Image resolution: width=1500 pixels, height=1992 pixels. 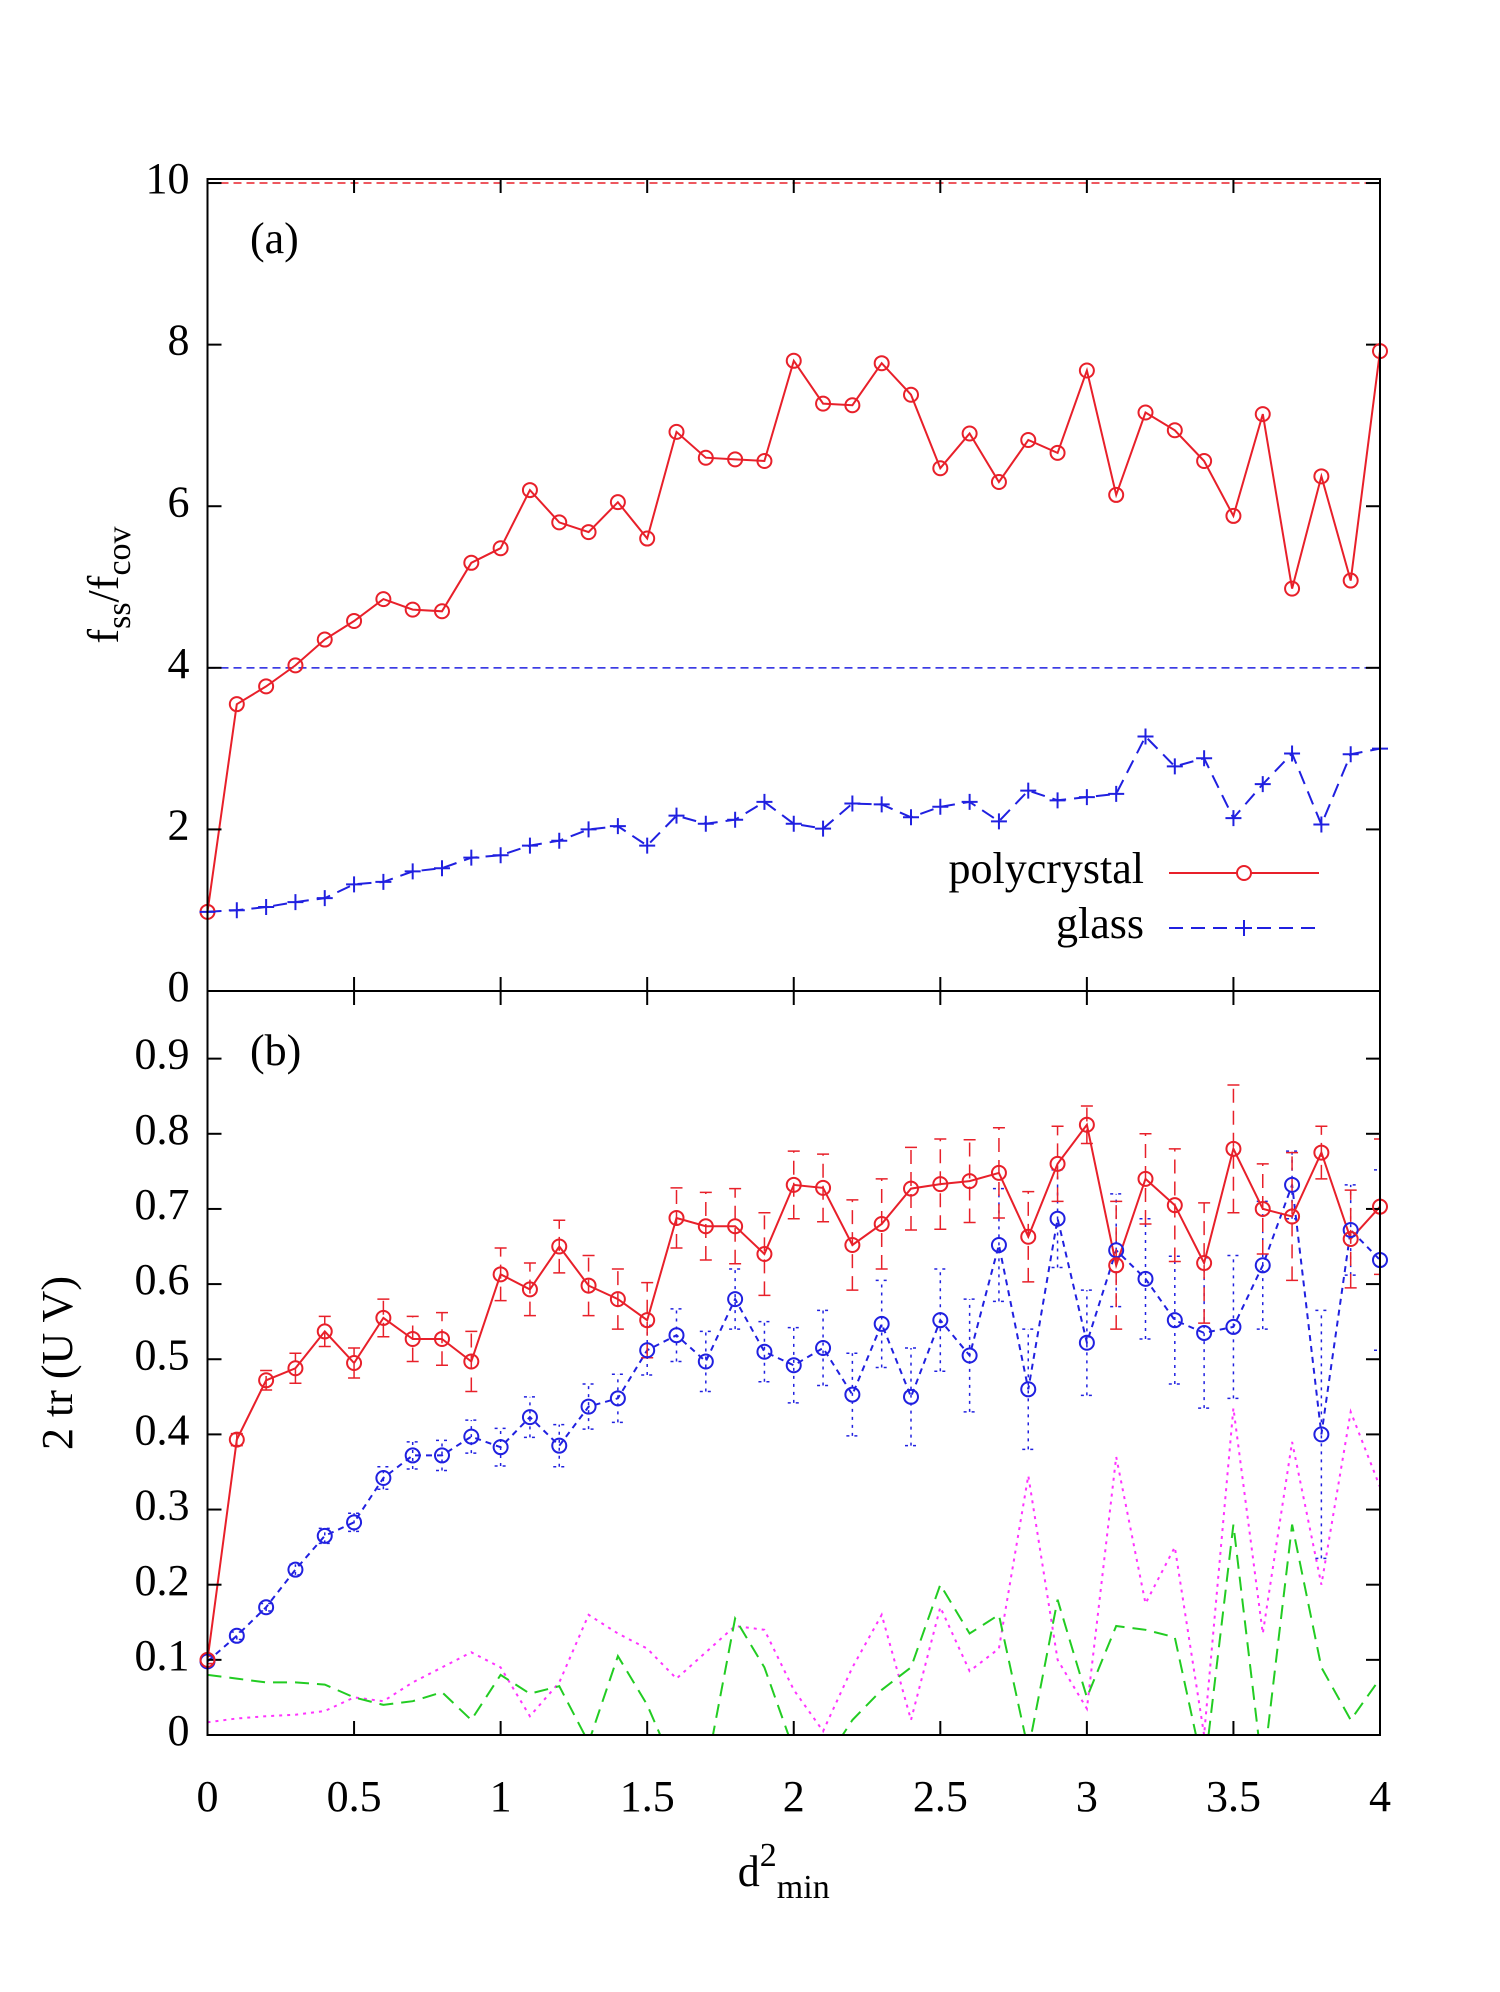 What do you see at coordinates (162, 1354) in the screenshot?
I see `y-tick-label: 0.5` at bounding box center [162, 1354].